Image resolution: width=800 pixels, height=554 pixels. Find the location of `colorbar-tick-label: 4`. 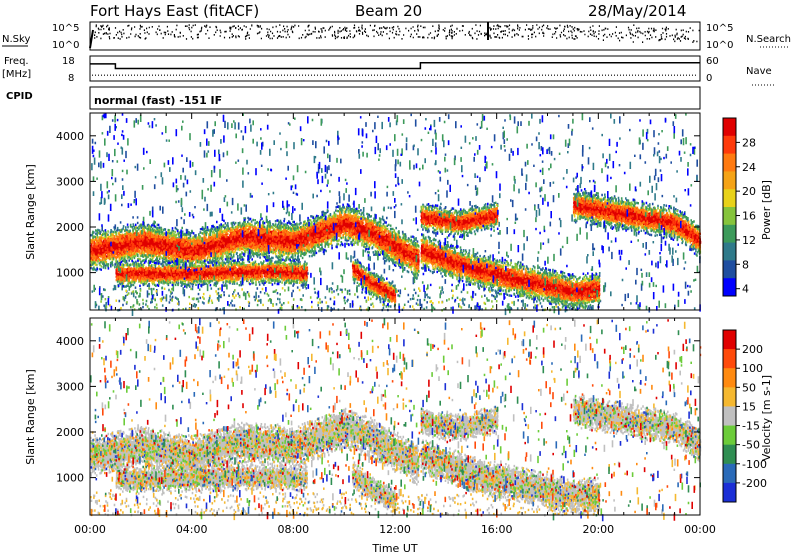

colorbar-tick-label: 4 is located at coordinates (745, 289).